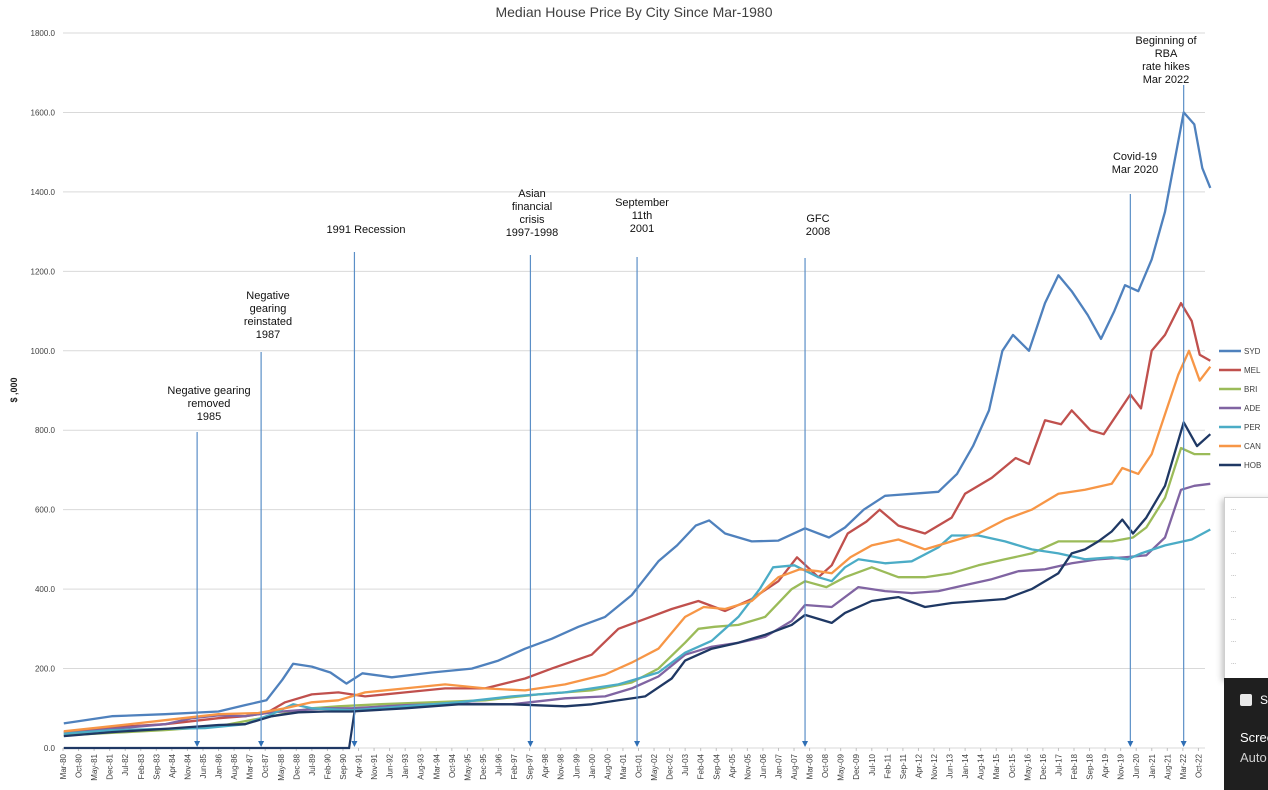 This screenshot has height=790, width=1268. I want to click on x-tick-label: Apr-98, so click(545, 765).